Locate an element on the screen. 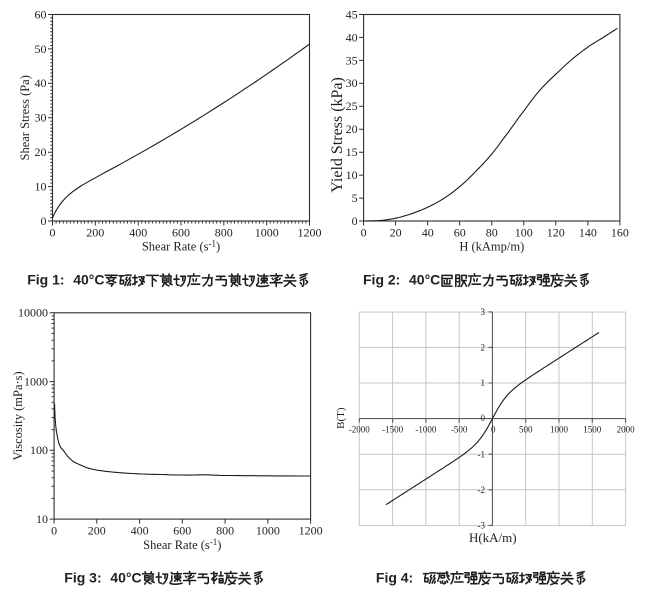  svg-text: -1000 is located at coordinates (425, 429).